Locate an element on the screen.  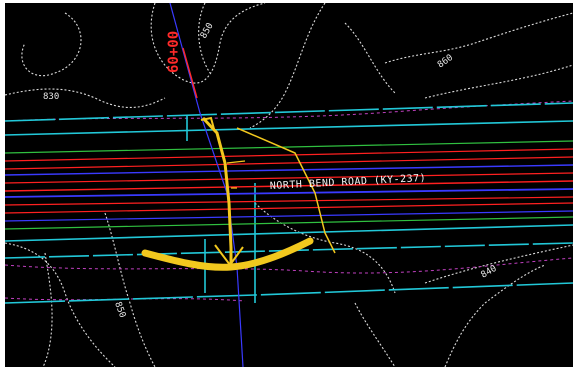
contour-label: 830 is located at coordinates (51, 97).